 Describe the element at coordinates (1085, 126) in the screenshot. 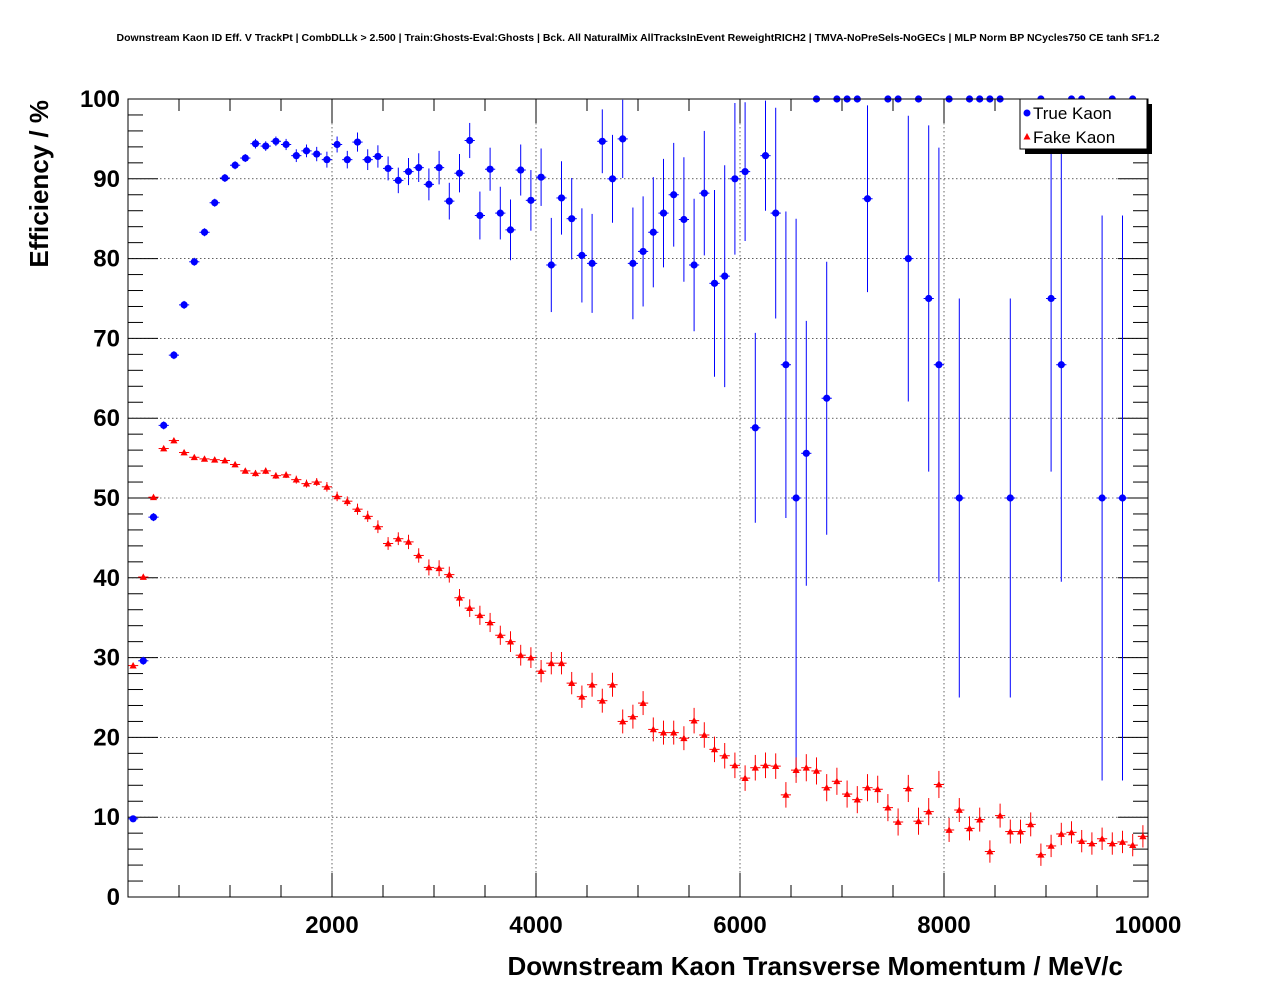

I see `legend: True Kaon Fake Kaon` at that location.